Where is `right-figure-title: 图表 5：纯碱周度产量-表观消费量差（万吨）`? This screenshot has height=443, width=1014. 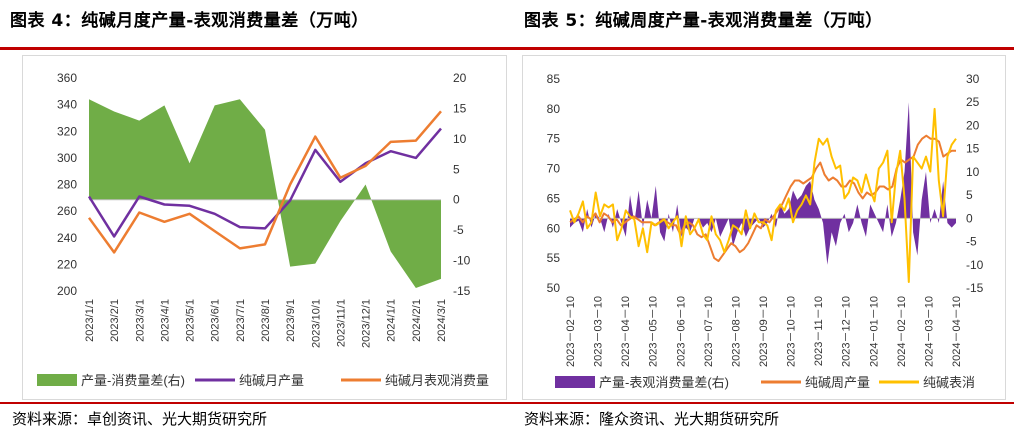 right-figure-title: 图表 5：纯碱周度产量-表观消费量差（万吨） is located at coordinates (703, 21).